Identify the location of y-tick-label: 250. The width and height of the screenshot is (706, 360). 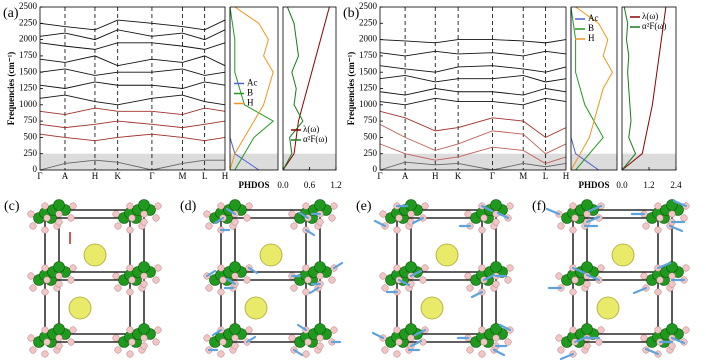
(31, 153).